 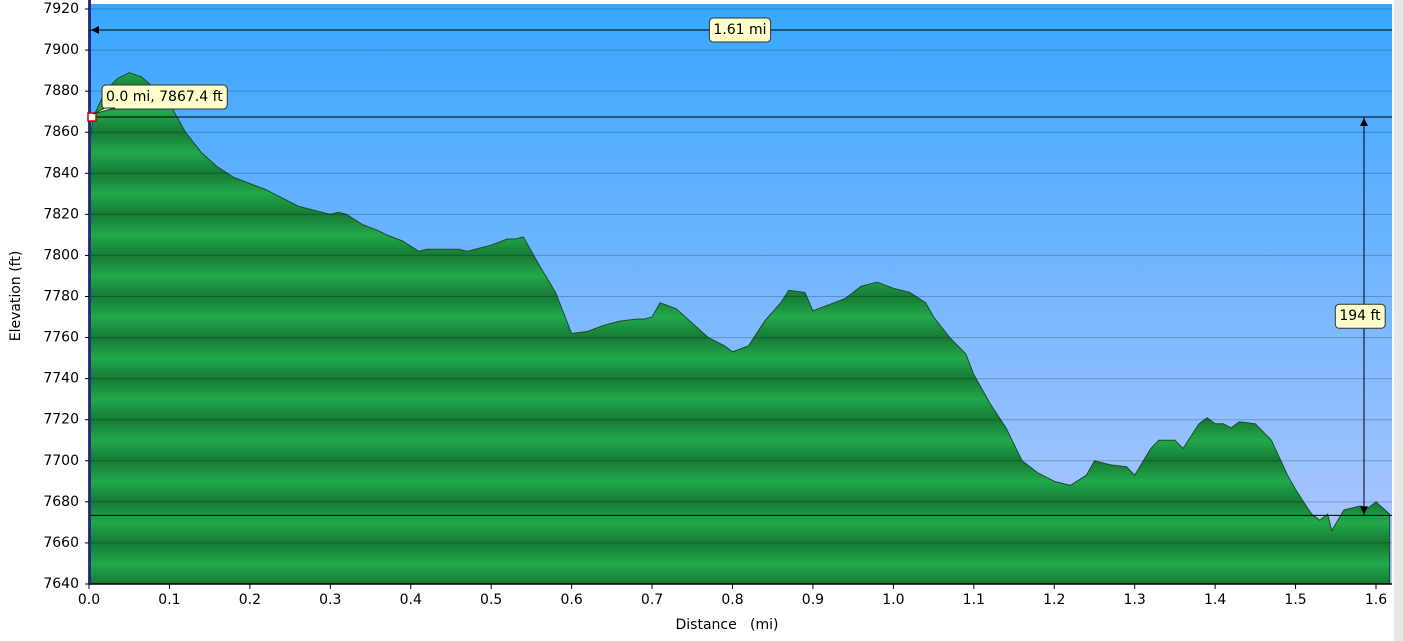 What do you see at coordinates (652, 600) in the screenshot?
I see `x-tick-label: 0.7` at bounding box center [652, 600].